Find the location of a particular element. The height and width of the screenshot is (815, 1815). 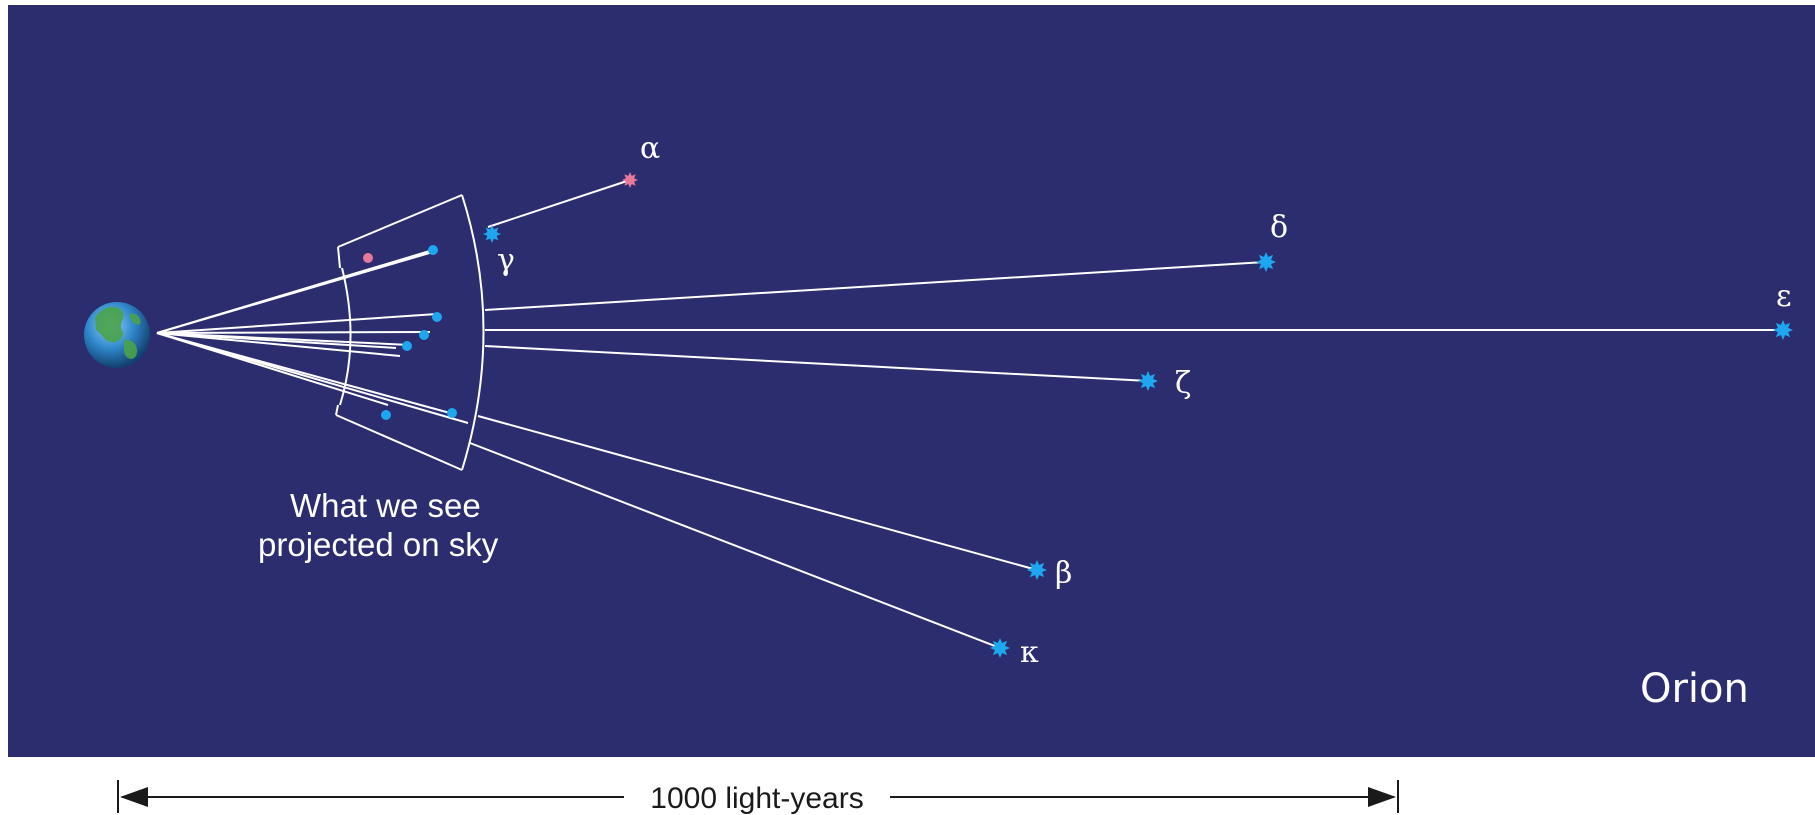

caption-line-1: What we see is located at coordinates (385, 505).